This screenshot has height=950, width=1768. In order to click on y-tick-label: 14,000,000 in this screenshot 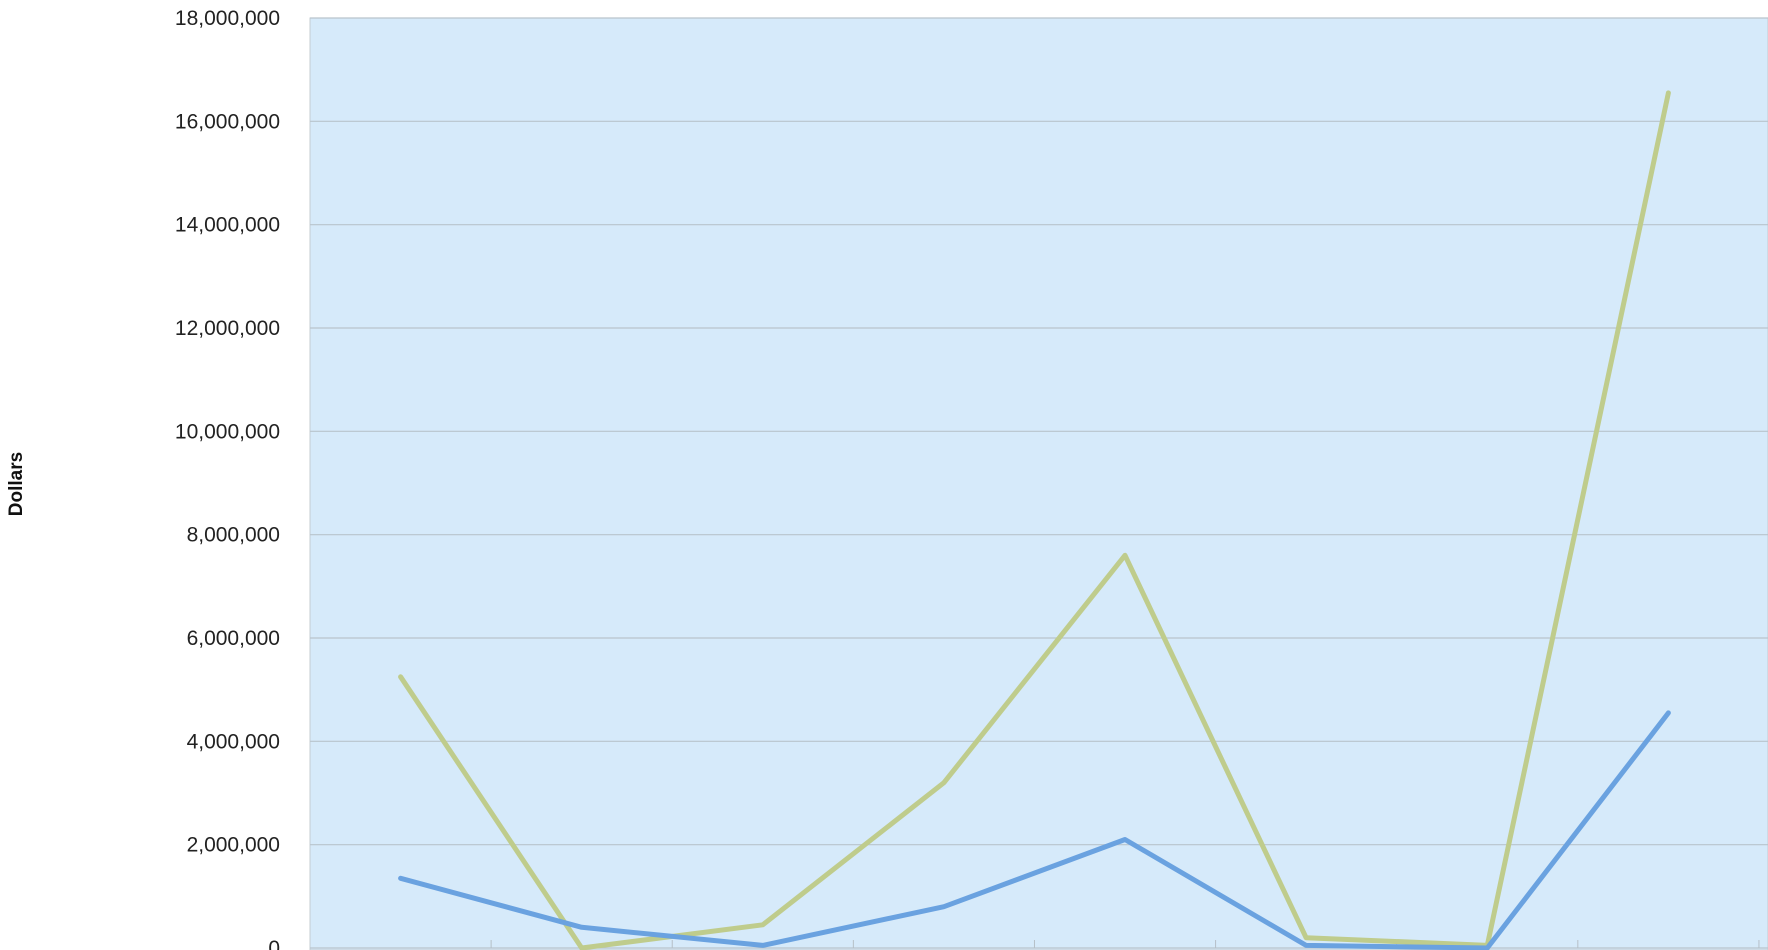, I will do `click(227, 225)`.